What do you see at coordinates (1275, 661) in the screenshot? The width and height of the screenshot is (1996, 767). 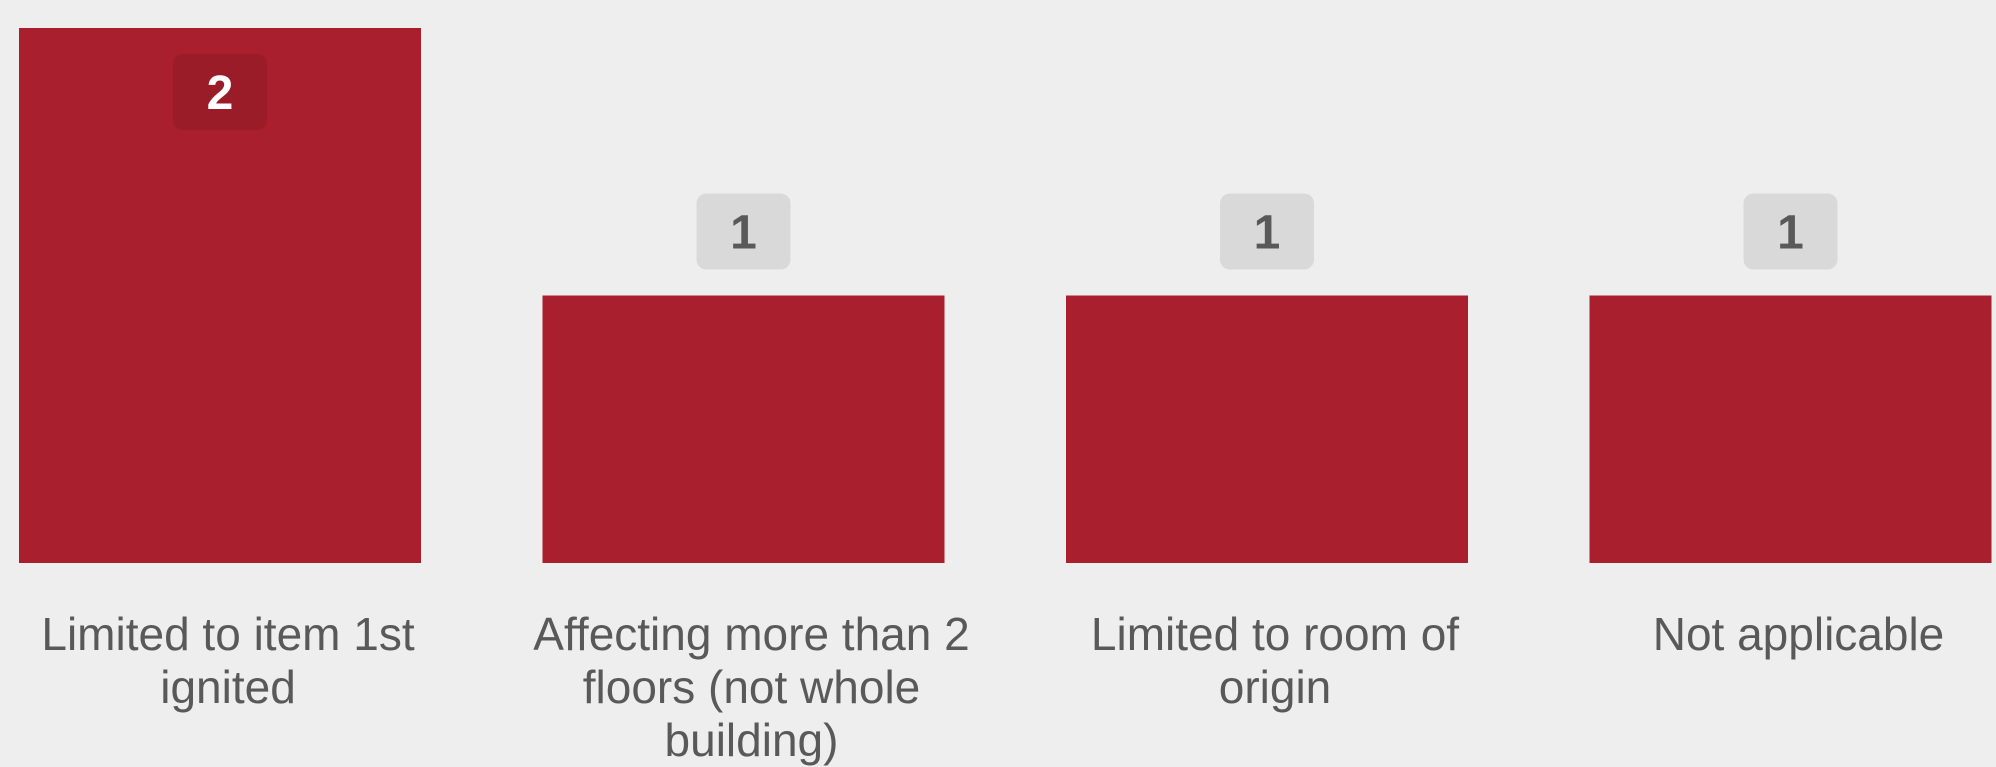 I see `x-tick-label-2: Limited to room of origin` at bounding box center [1275, 661].